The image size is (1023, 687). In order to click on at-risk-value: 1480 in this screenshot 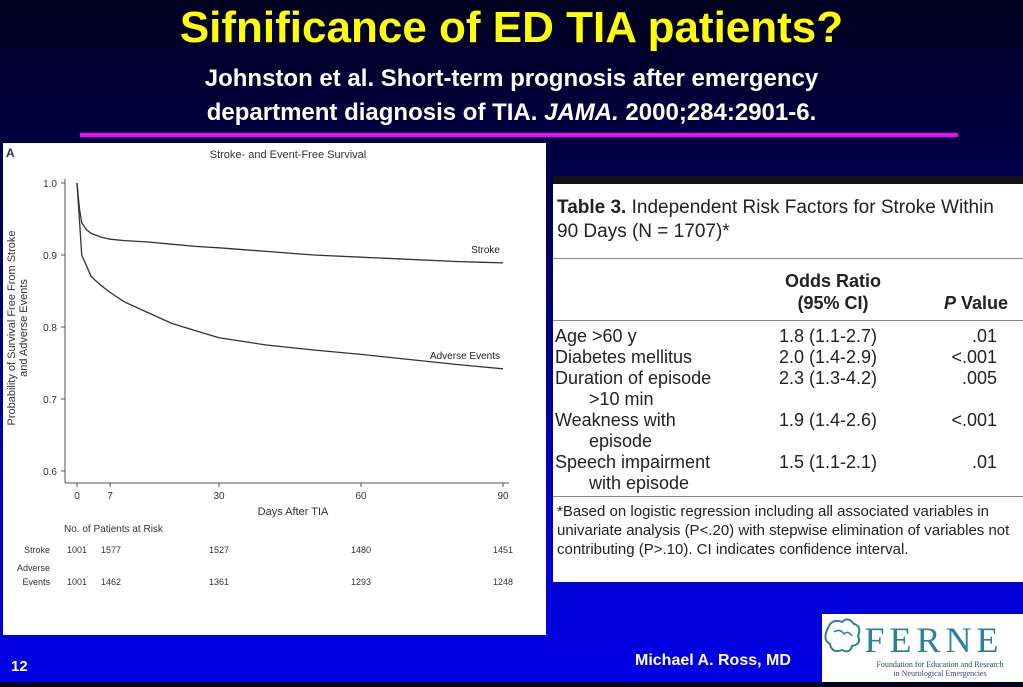, I will do `click(361, 550)`.